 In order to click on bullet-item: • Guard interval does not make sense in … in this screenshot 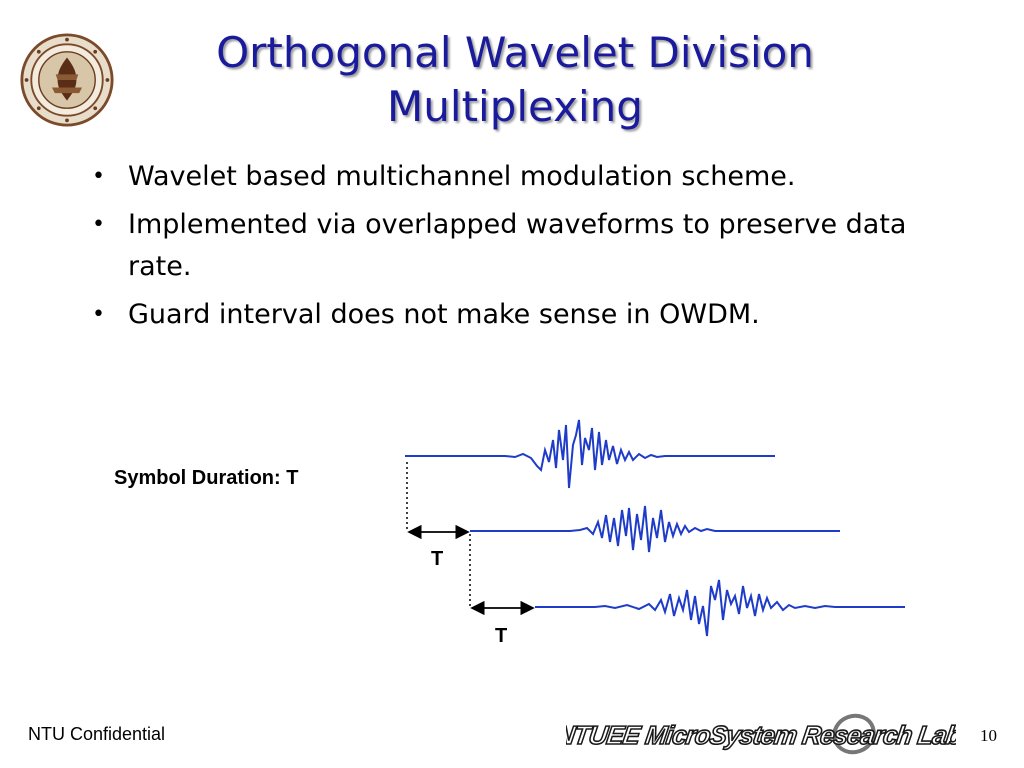, I will do `click(530, 315)`.